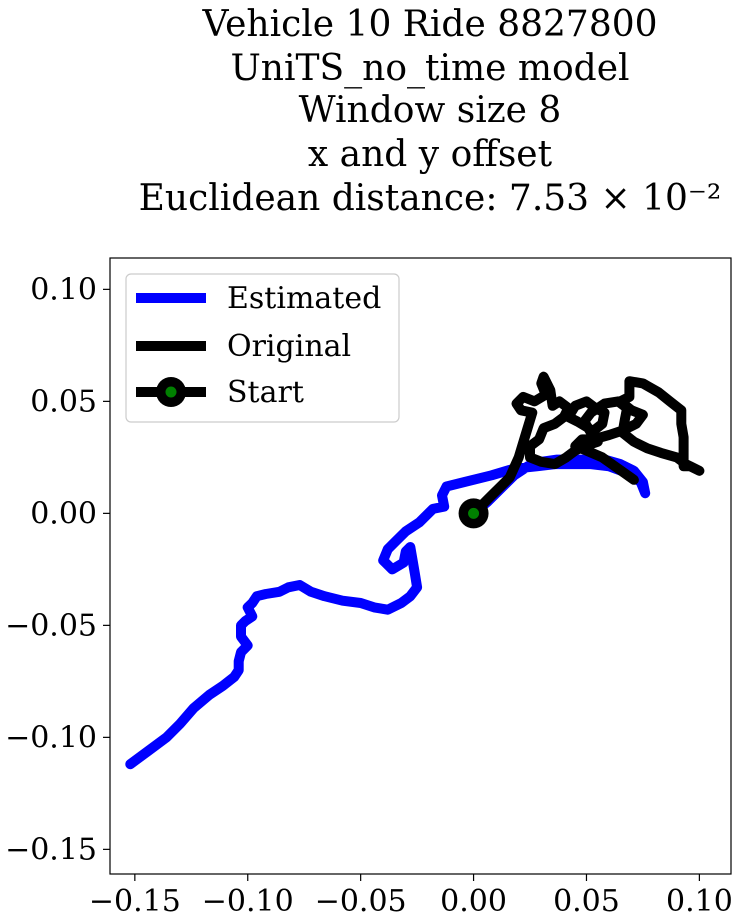 The width and height of the screenshot is (742, 921). What do you see at coordinates (430, 154) in the screenshot?
I see `title-line-4: x and y offset` at bounding box center [430, 154].